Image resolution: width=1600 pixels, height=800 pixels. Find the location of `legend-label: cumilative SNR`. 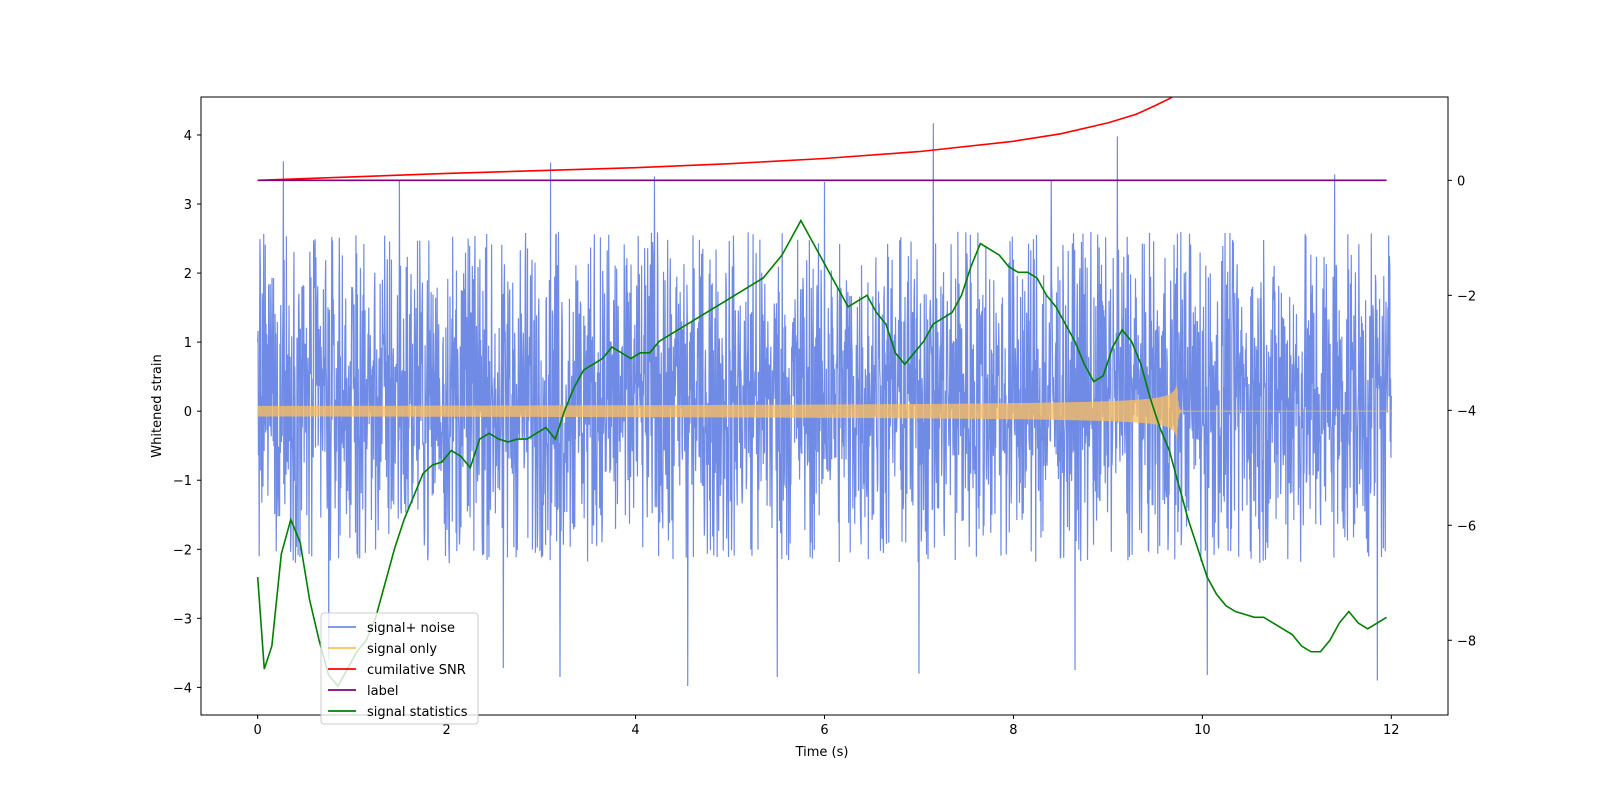

legend-label: cumilative SNR is located at coordinates (416, 670).